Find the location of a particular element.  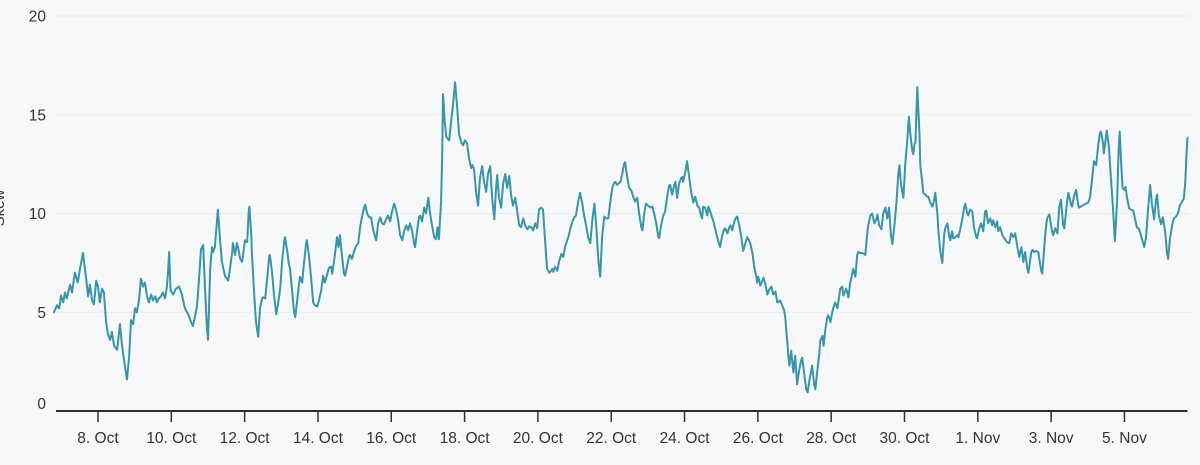

y-axis-label: 20 is located at coordinates (38, 17).